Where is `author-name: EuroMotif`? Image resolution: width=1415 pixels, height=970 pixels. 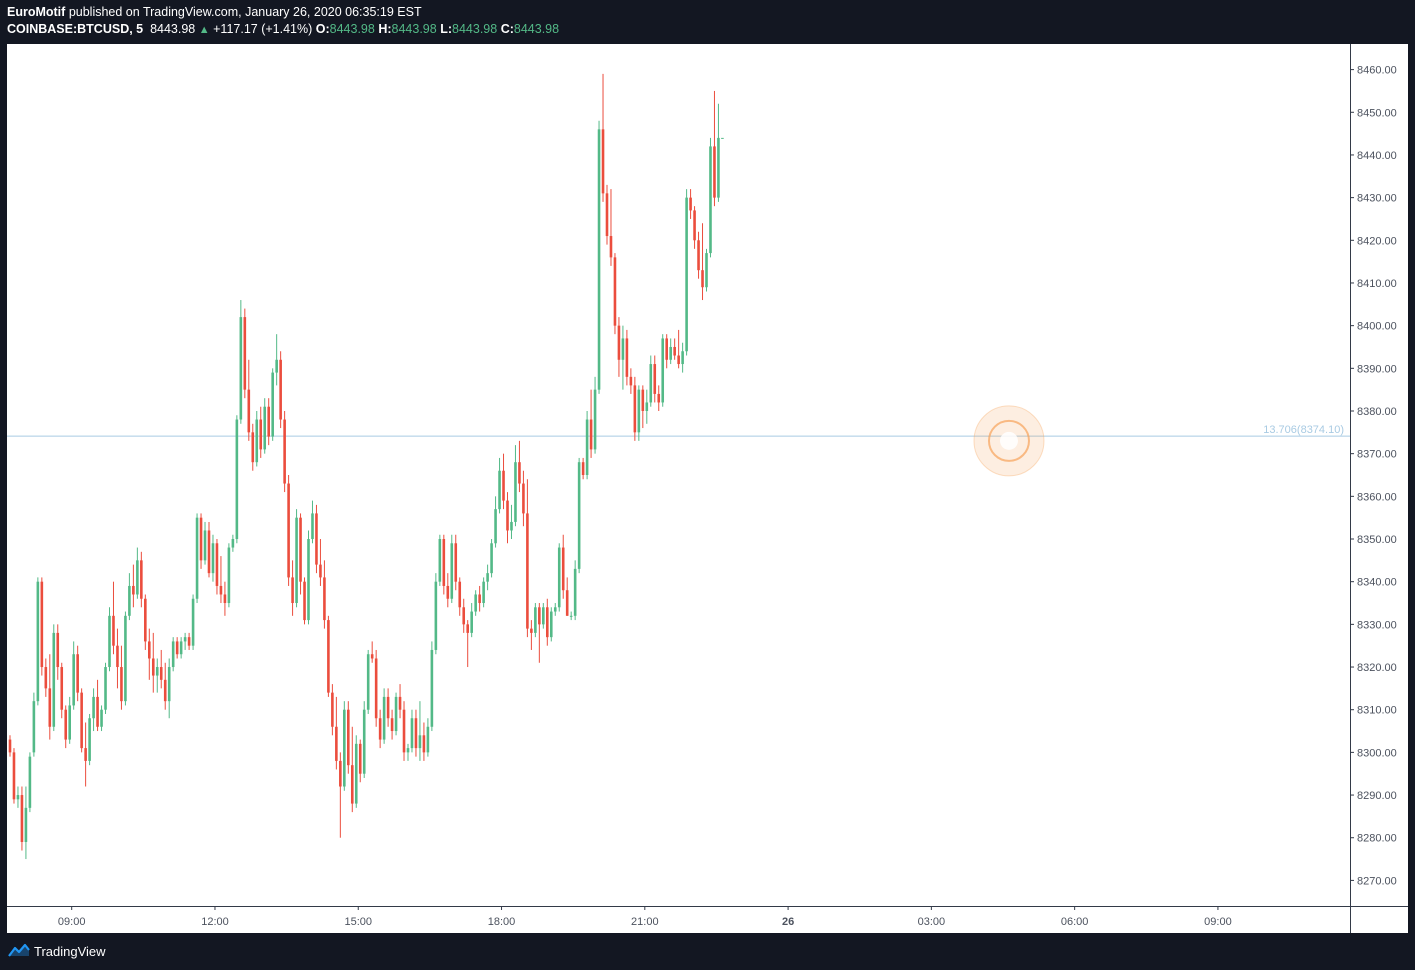
author-name: EuroMotif is located at coordinates (36, 12).